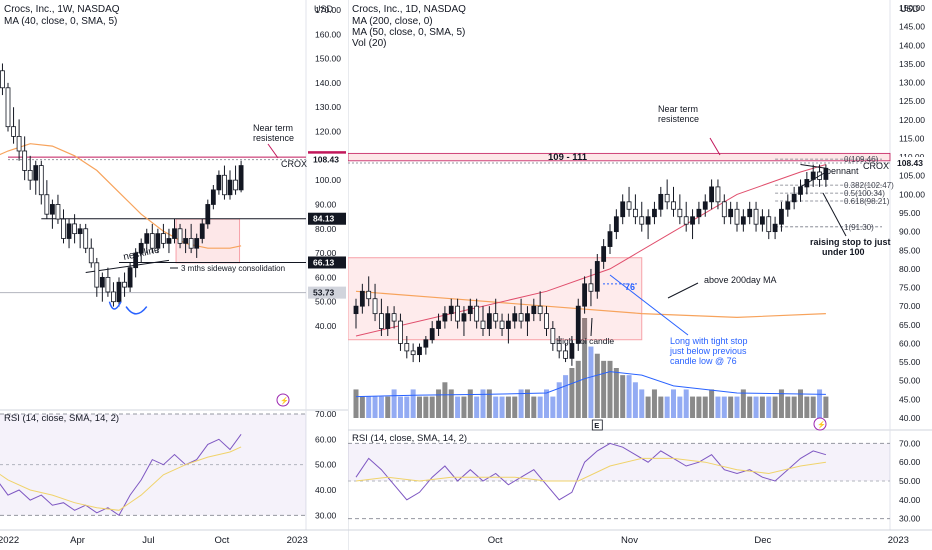  Describe the element at coordinates (233, 268) in the screenshot. I see `consolidation-label: 3 mths sideway consolidation` at that location.